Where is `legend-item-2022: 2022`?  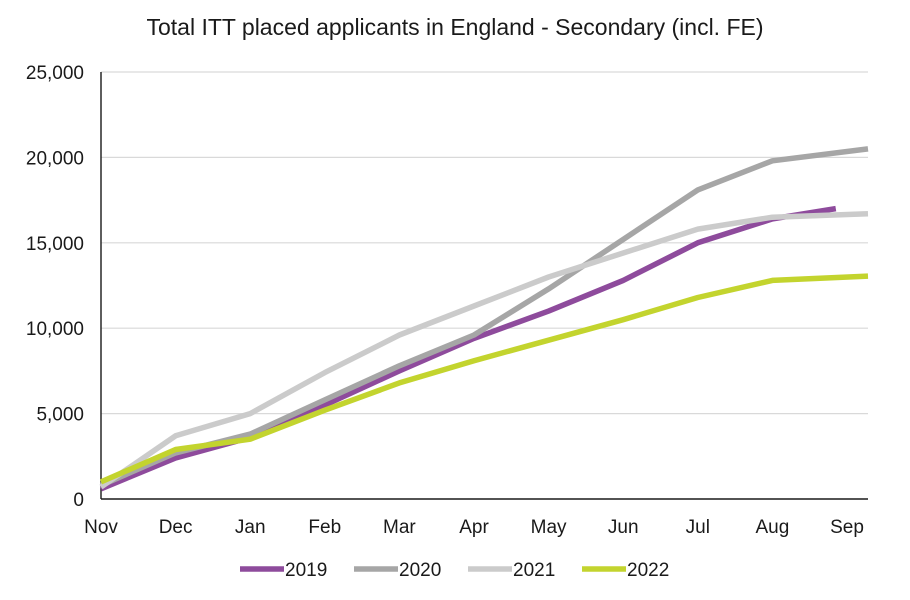
legend-item-2022: 2022 is located at coordinates (625, 570).